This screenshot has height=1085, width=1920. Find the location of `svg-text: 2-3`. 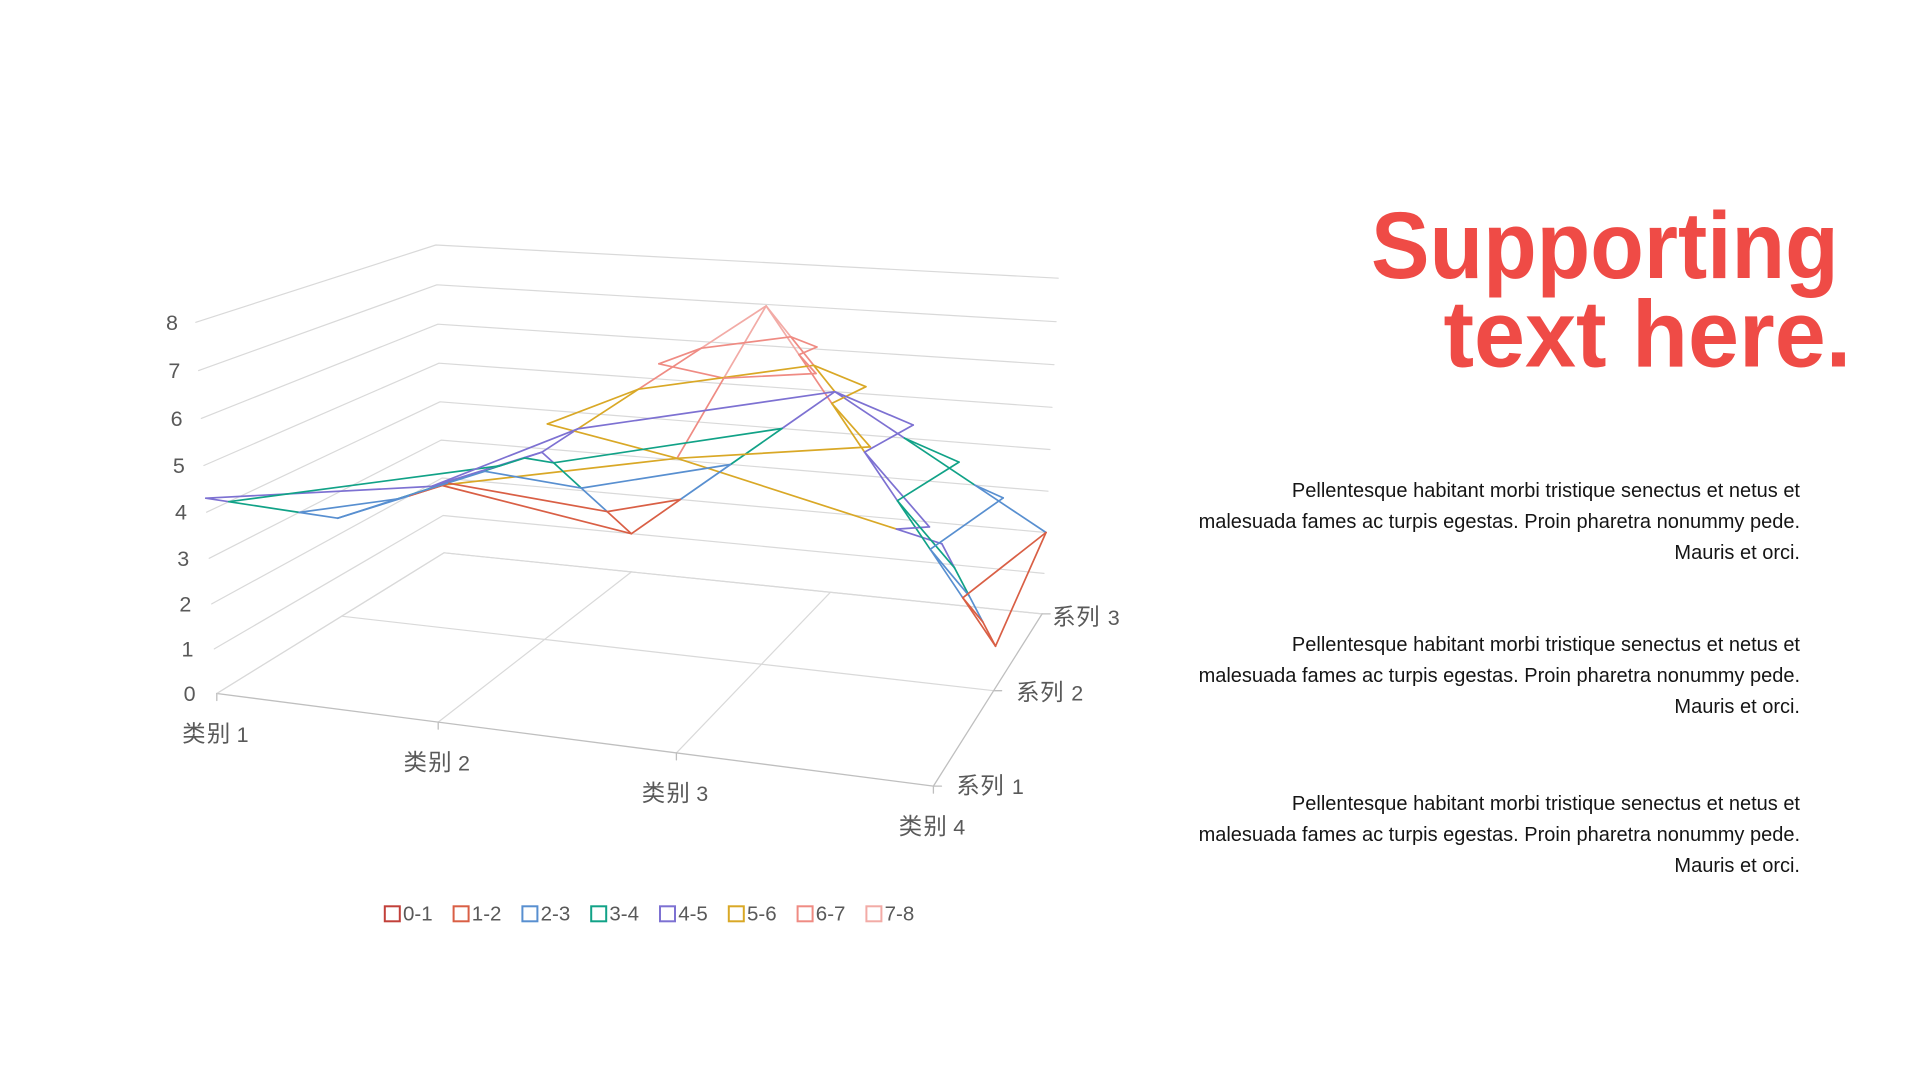

svg-text: 2-3 is located at coordinates (556, 914).